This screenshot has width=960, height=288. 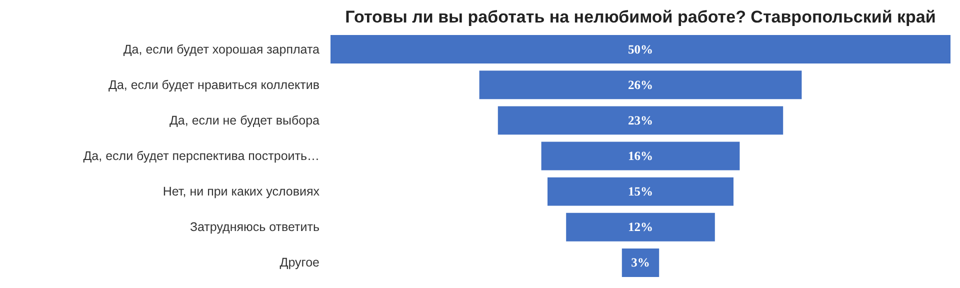 I want to click on data-label: 50%, so click(x=640, y=49).